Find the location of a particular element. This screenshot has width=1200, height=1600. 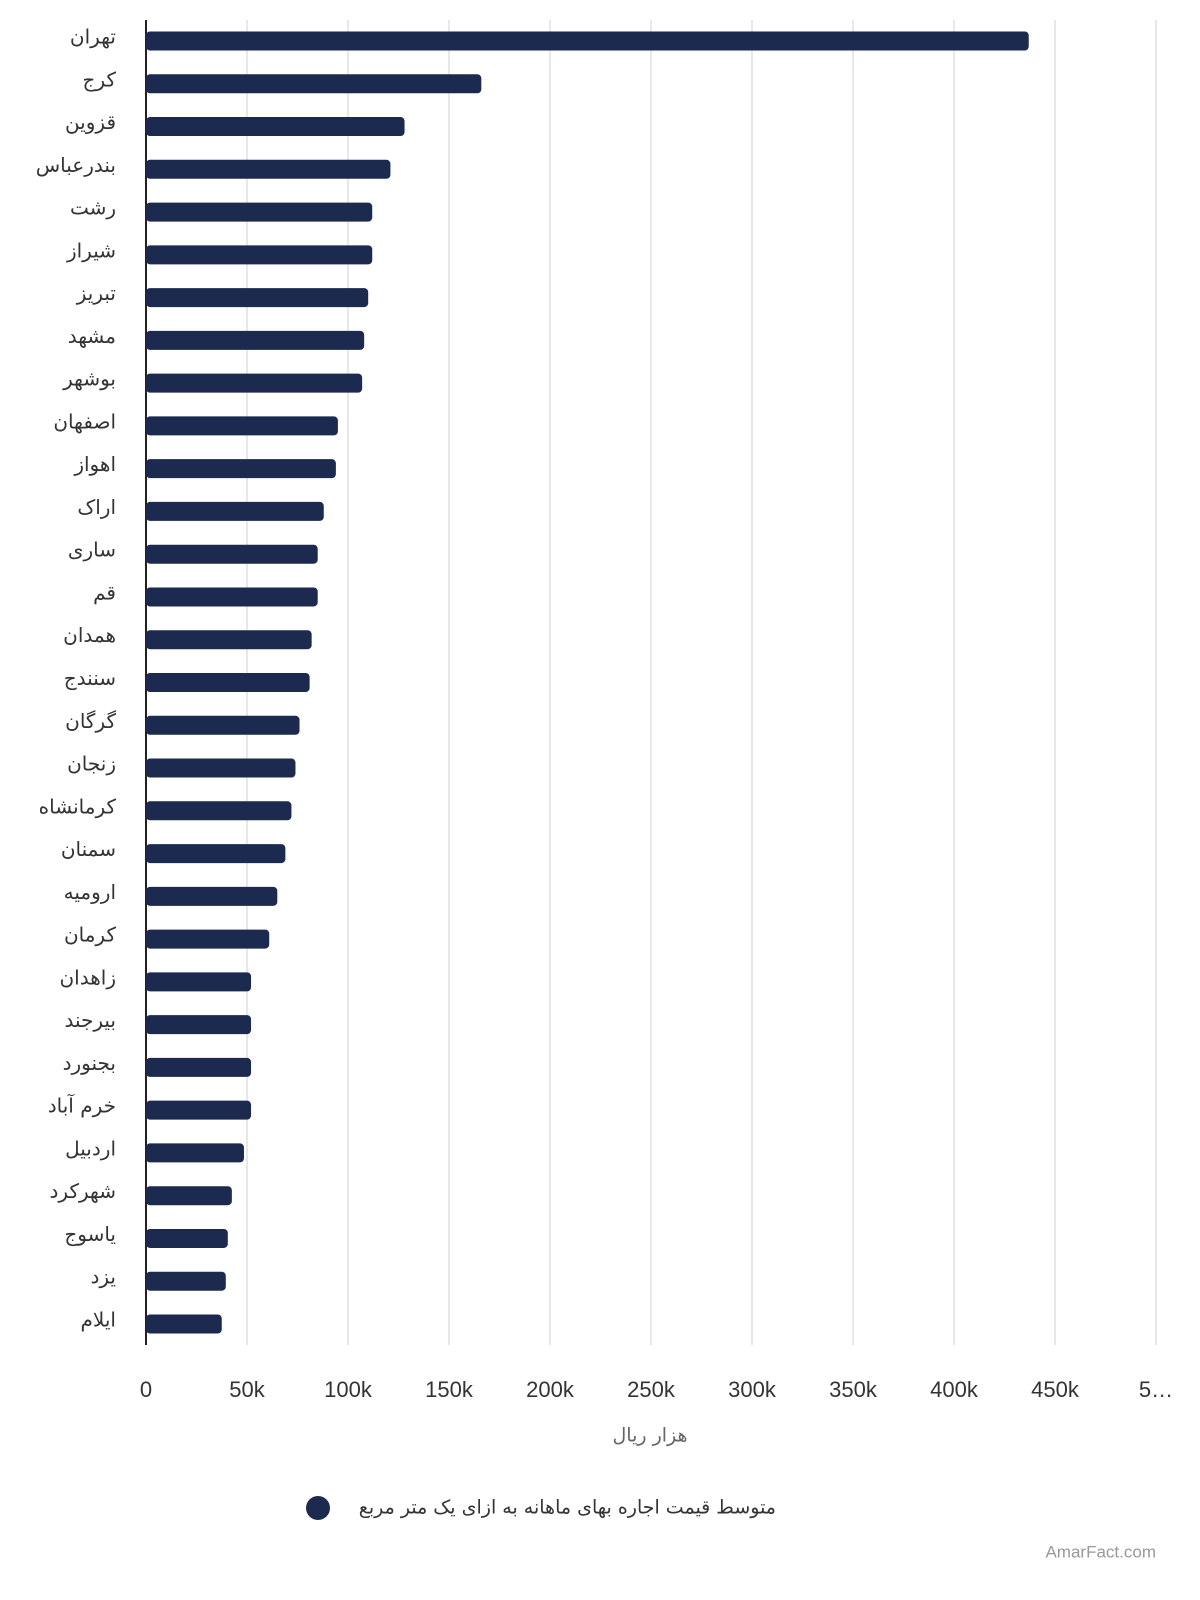

y-tick-label: کرمانشاه is located at coordinates (78, 806).